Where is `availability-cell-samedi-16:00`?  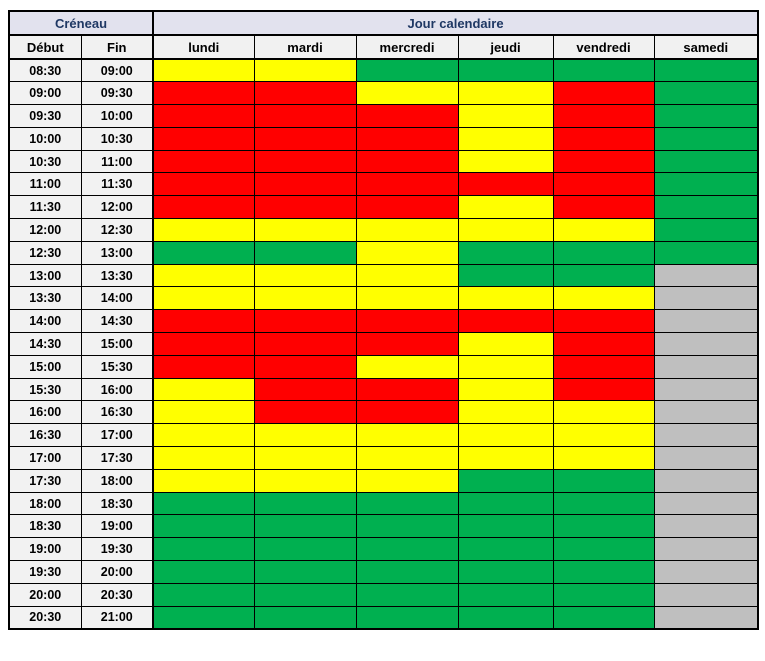 availability-cell-samedi-16:00 is located at coordinates (706, 412).